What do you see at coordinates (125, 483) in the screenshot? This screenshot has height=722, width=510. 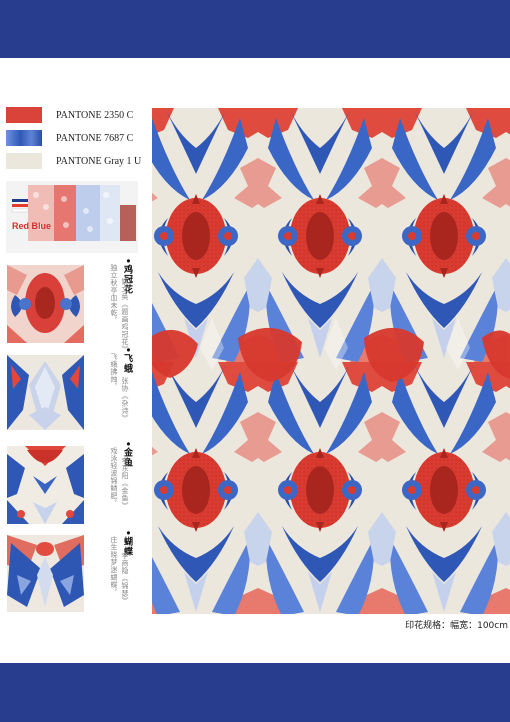 I see `motif-source-goldfish: 李东阳《金鱼》` at bounding box center [125, 483].